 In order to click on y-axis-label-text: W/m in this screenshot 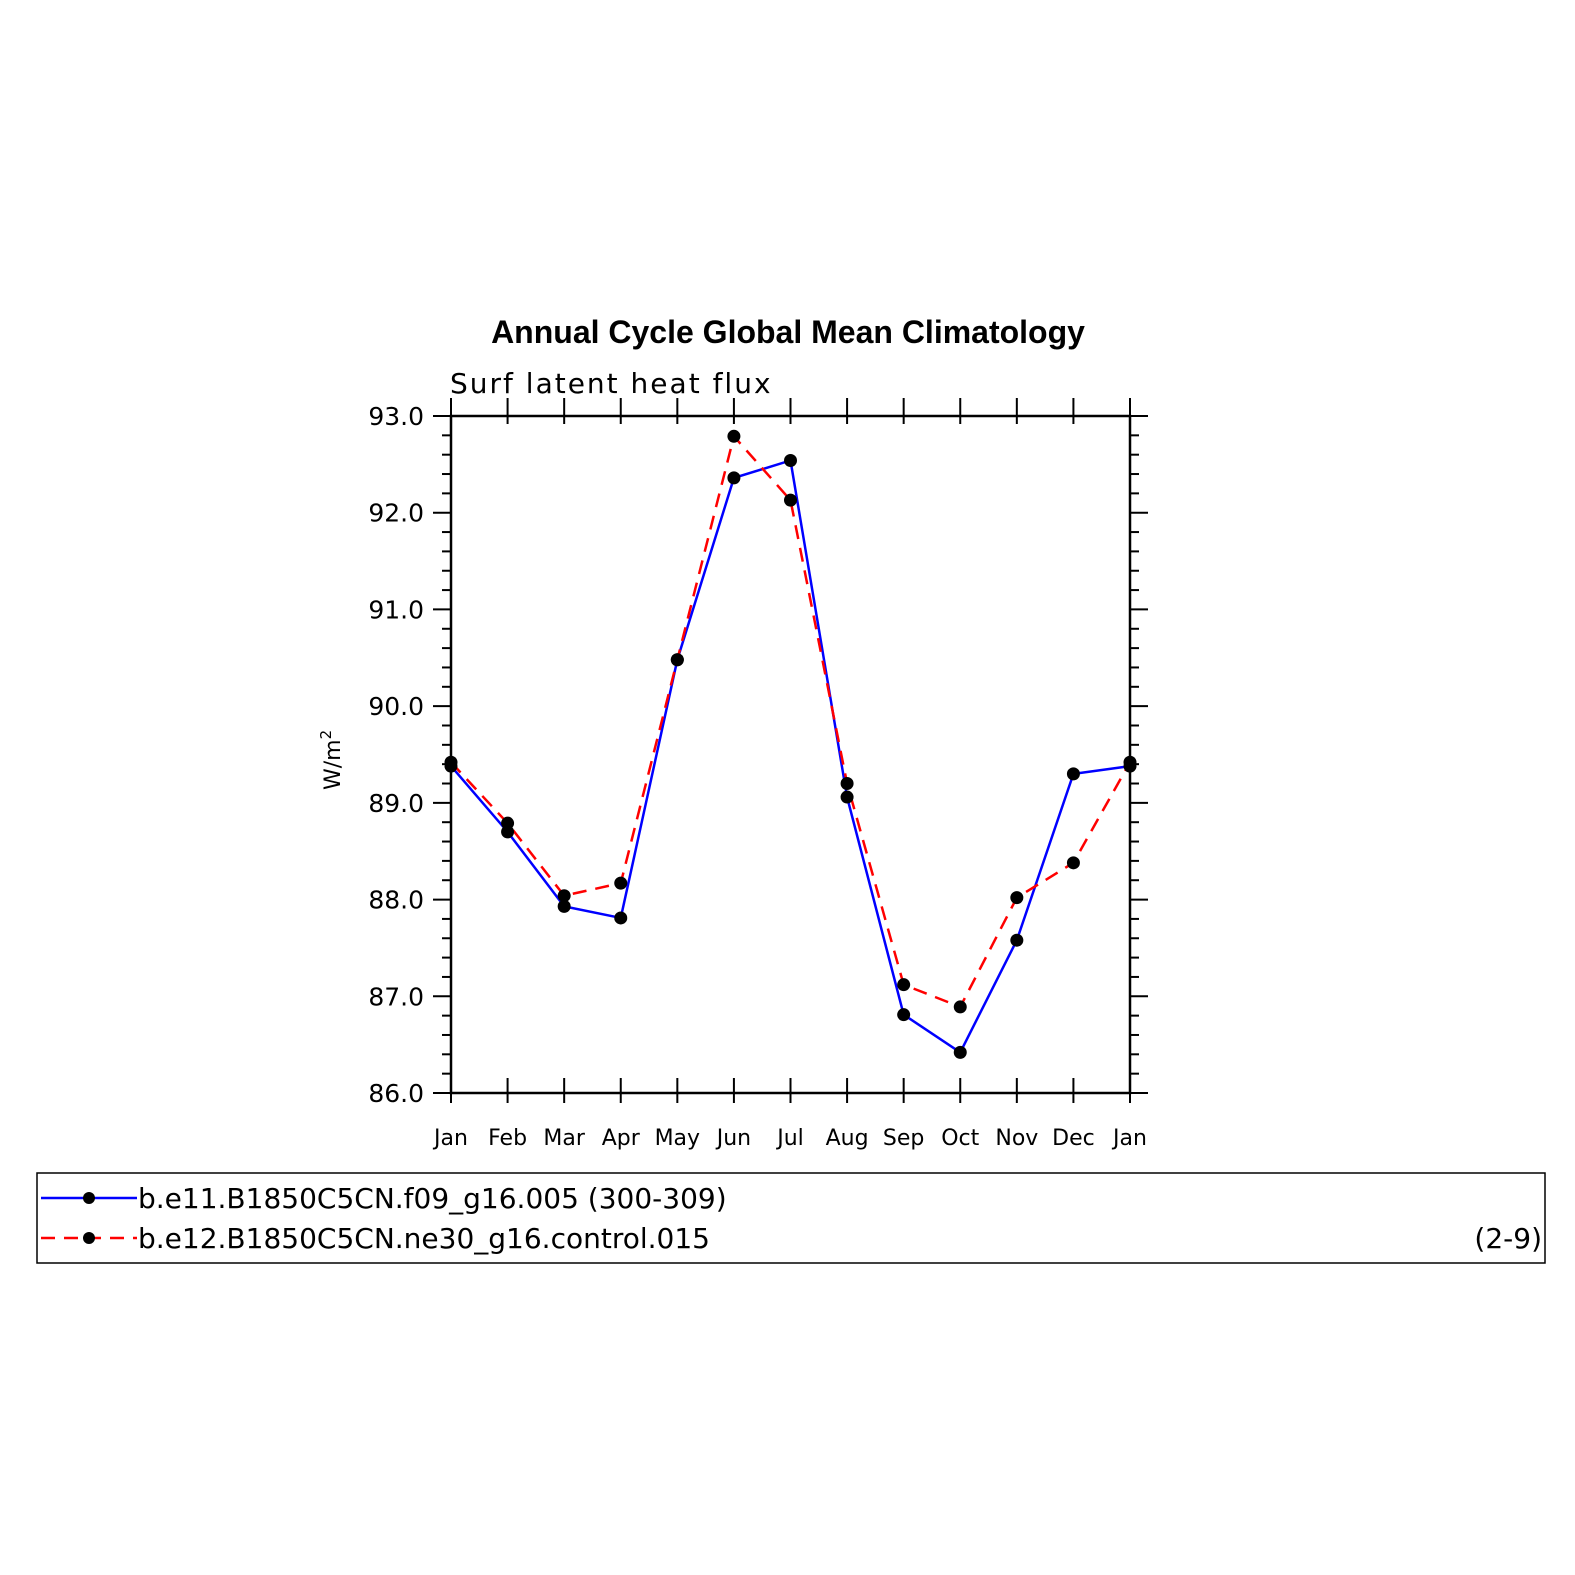, I will do `click(333, 764)`.